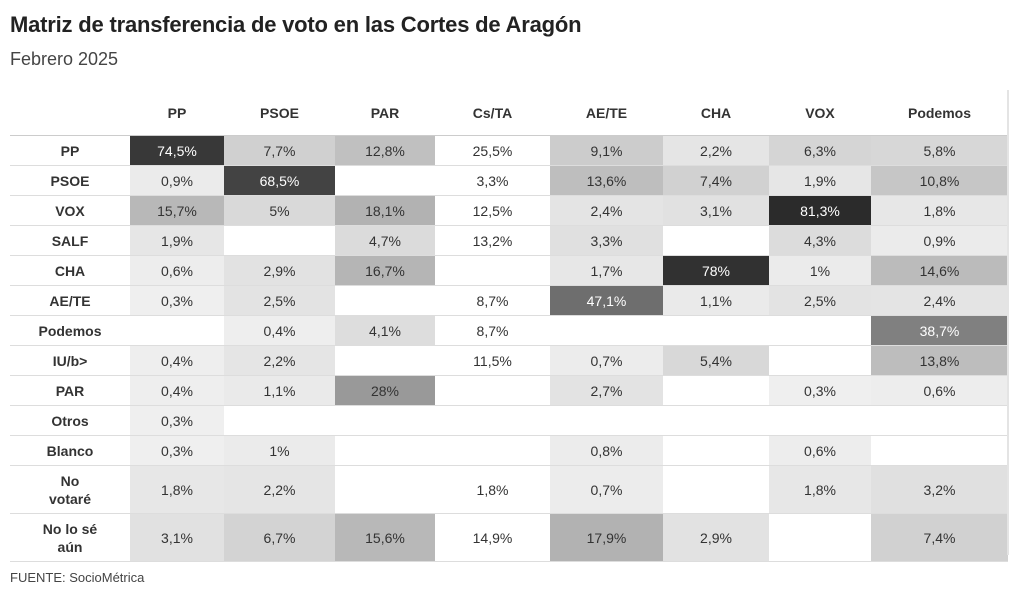 This screenshot has height=598, width=1020. What do you see at coordinates (70, 150) in the screenshot?
I see `row-label: PP` at bounding box center [70, 150].